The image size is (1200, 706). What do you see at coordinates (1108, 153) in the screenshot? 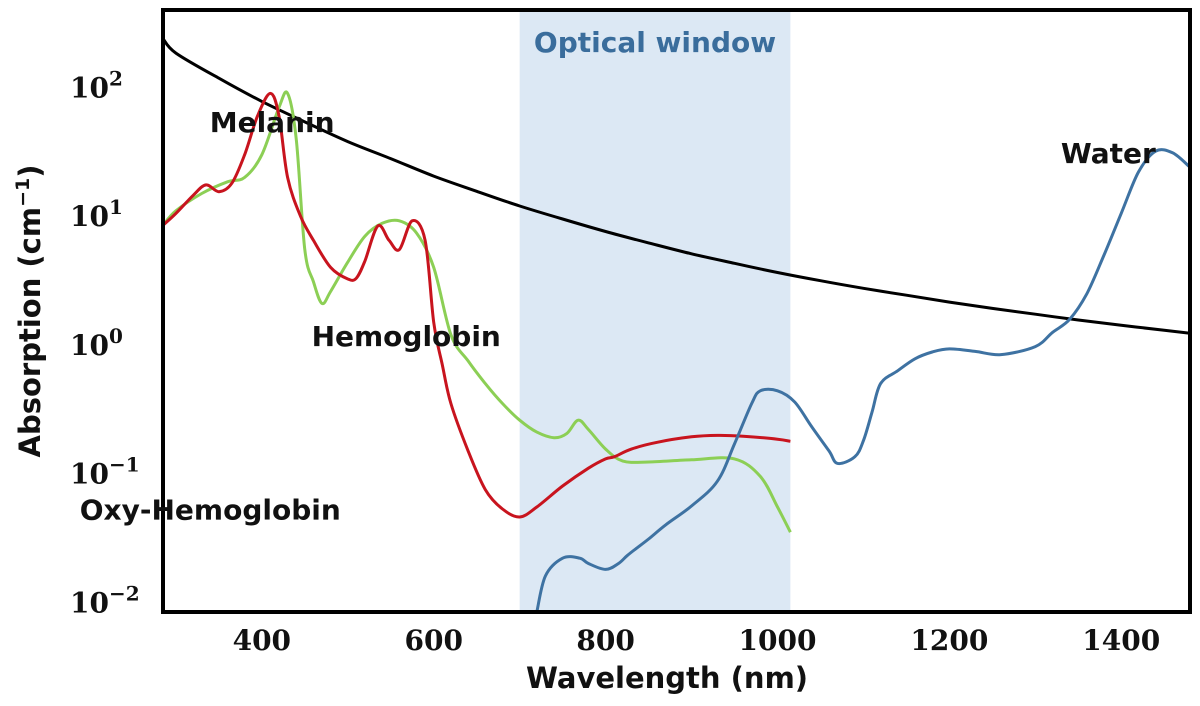
I see `water-label: Water` at bounding box center [1108, 153].